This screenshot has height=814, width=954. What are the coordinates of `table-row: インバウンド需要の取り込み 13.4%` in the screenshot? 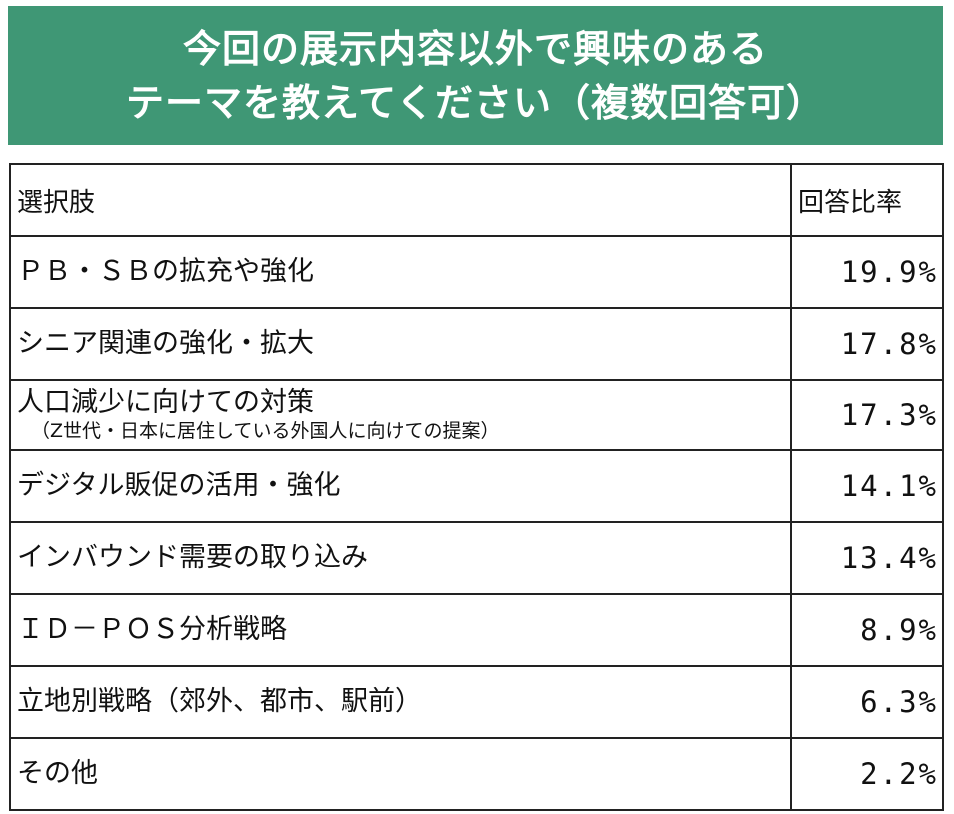 It's located at (476, 558).